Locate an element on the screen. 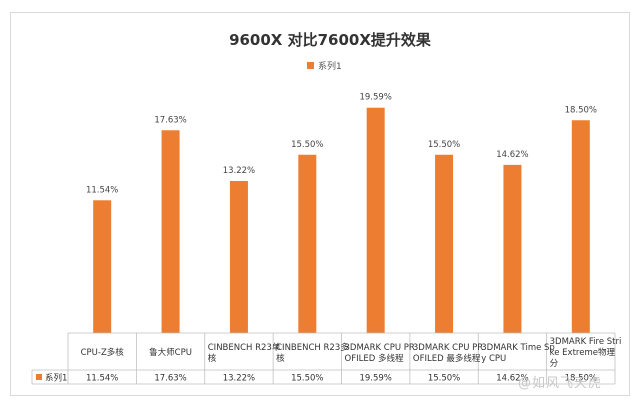 The width and height of the screenshot is (640, 410). category-label: CPU-Z多核 is located at coordinates (103, 352).